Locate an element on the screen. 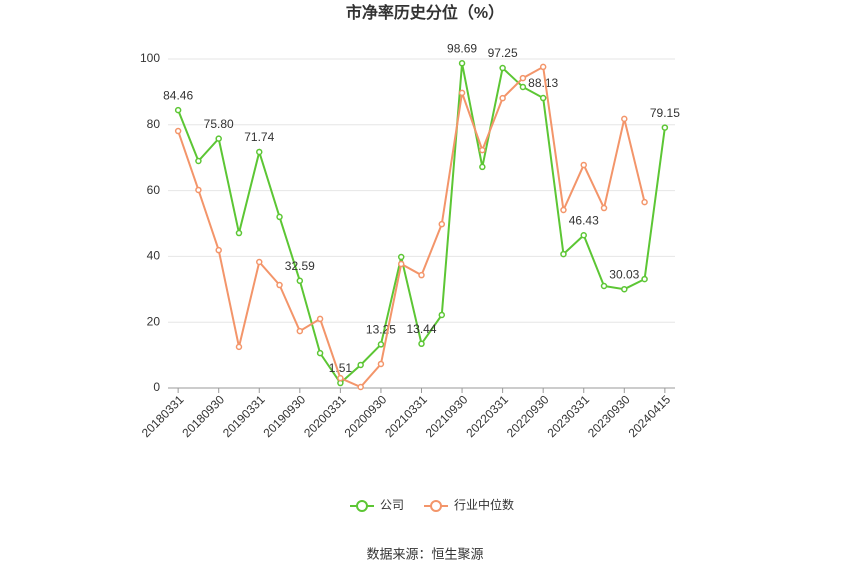  value-label: 13.44 is located at coordinates (421, 329).